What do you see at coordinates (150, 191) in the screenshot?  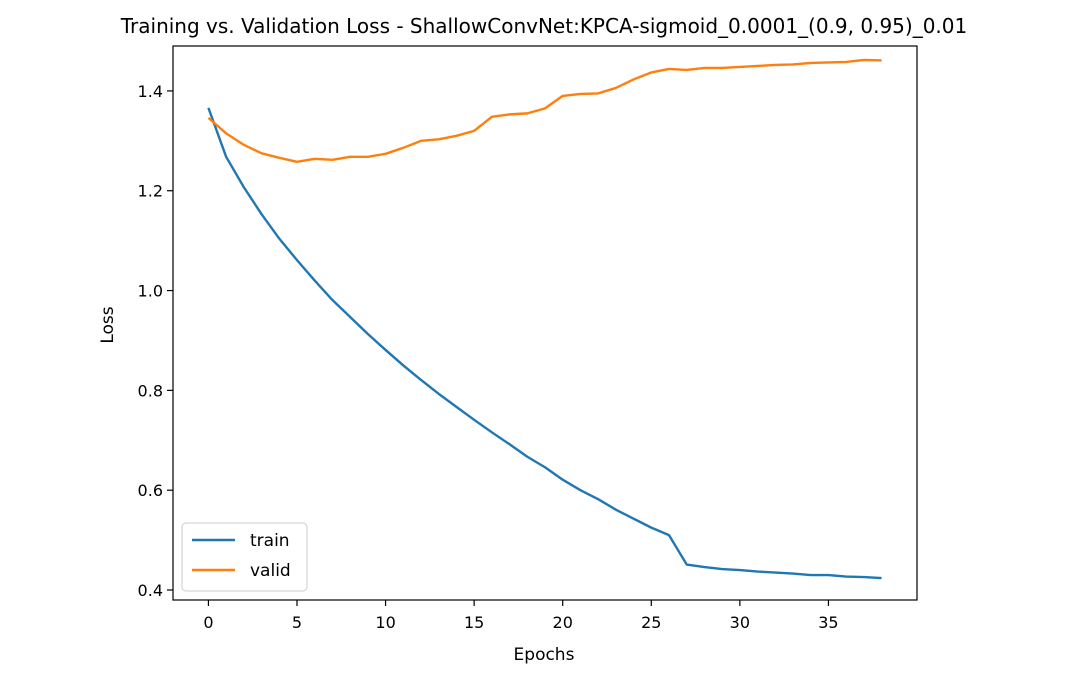 I see `y-tick-label: 1.2` at bounding box center [150, 191].